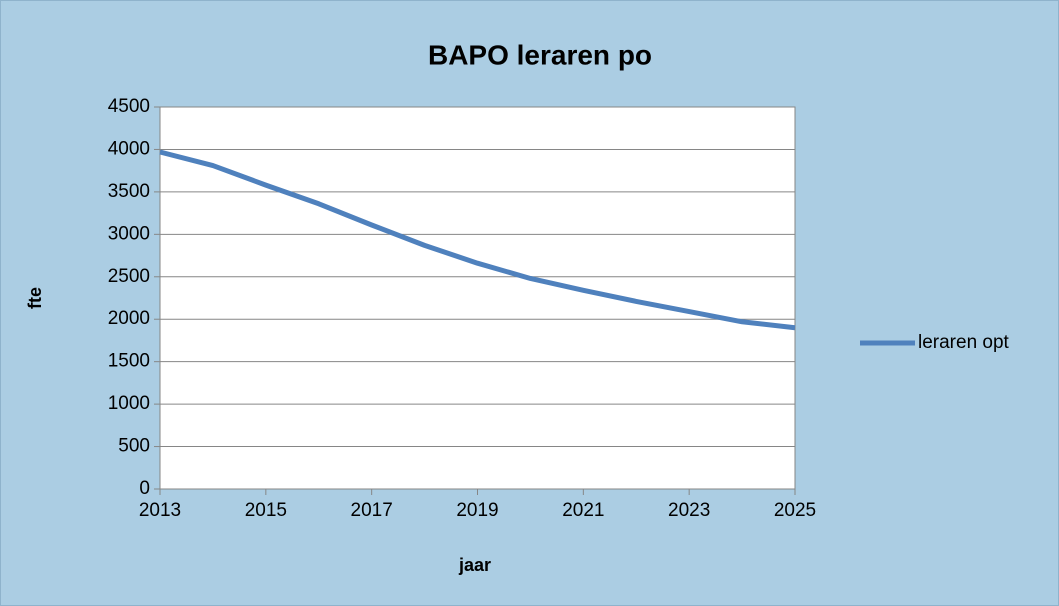 Image resolution: width=1059 pixels, height=606 pixels. I want to click on y-axis-label: fte, so click(35, 298).